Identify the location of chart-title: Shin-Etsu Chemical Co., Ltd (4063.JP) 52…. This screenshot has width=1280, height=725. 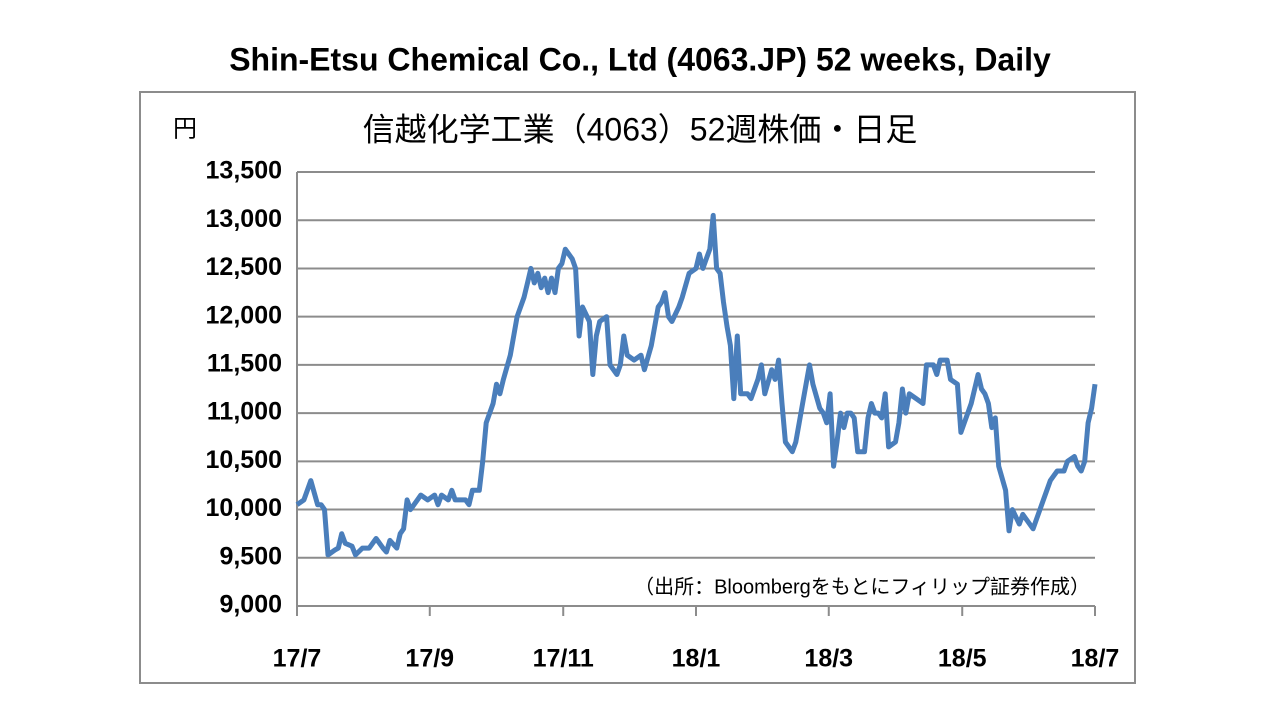
(640, 59).